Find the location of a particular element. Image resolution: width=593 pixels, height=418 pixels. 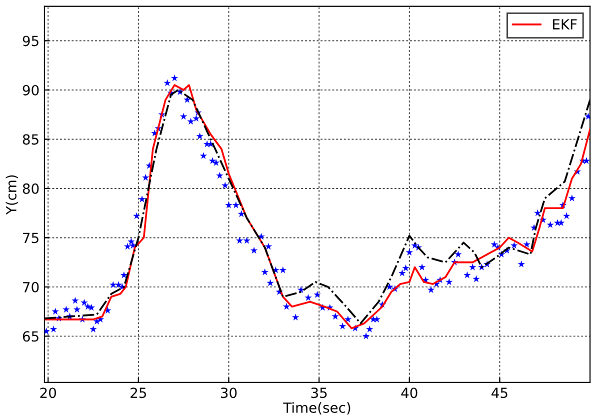

x-tick-label: 30 is located at coordinates (228, 393).